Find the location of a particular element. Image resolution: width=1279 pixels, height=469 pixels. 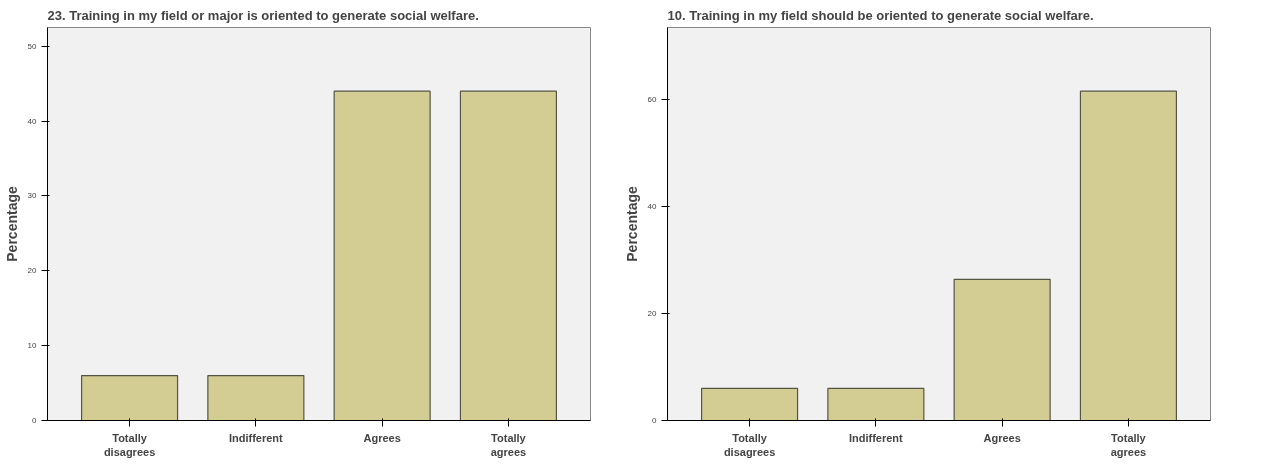

chart-title: 10. Training in my field should be oriented to generate social welfare. is located at coordinates (880, 15).